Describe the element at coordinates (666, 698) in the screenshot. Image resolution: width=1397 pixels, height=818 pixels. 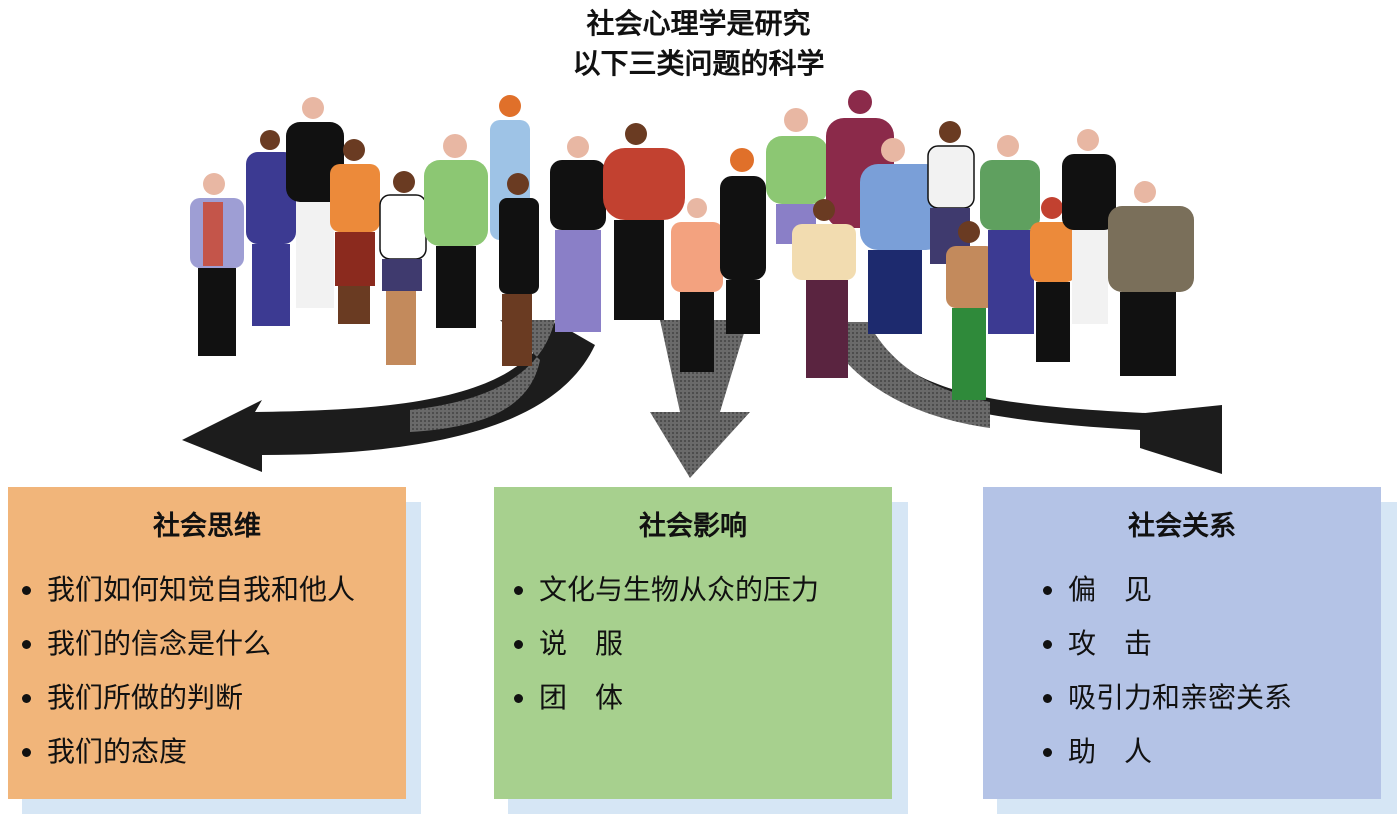
I see `list-item: 团 体` at that location.